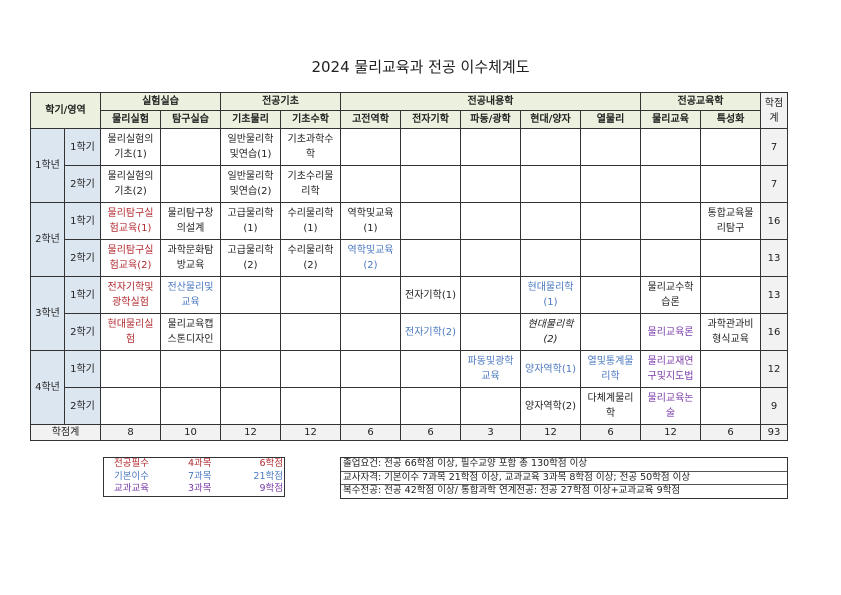  I want to click on course-cell: 파동및광학 교육, so click(490, 369).